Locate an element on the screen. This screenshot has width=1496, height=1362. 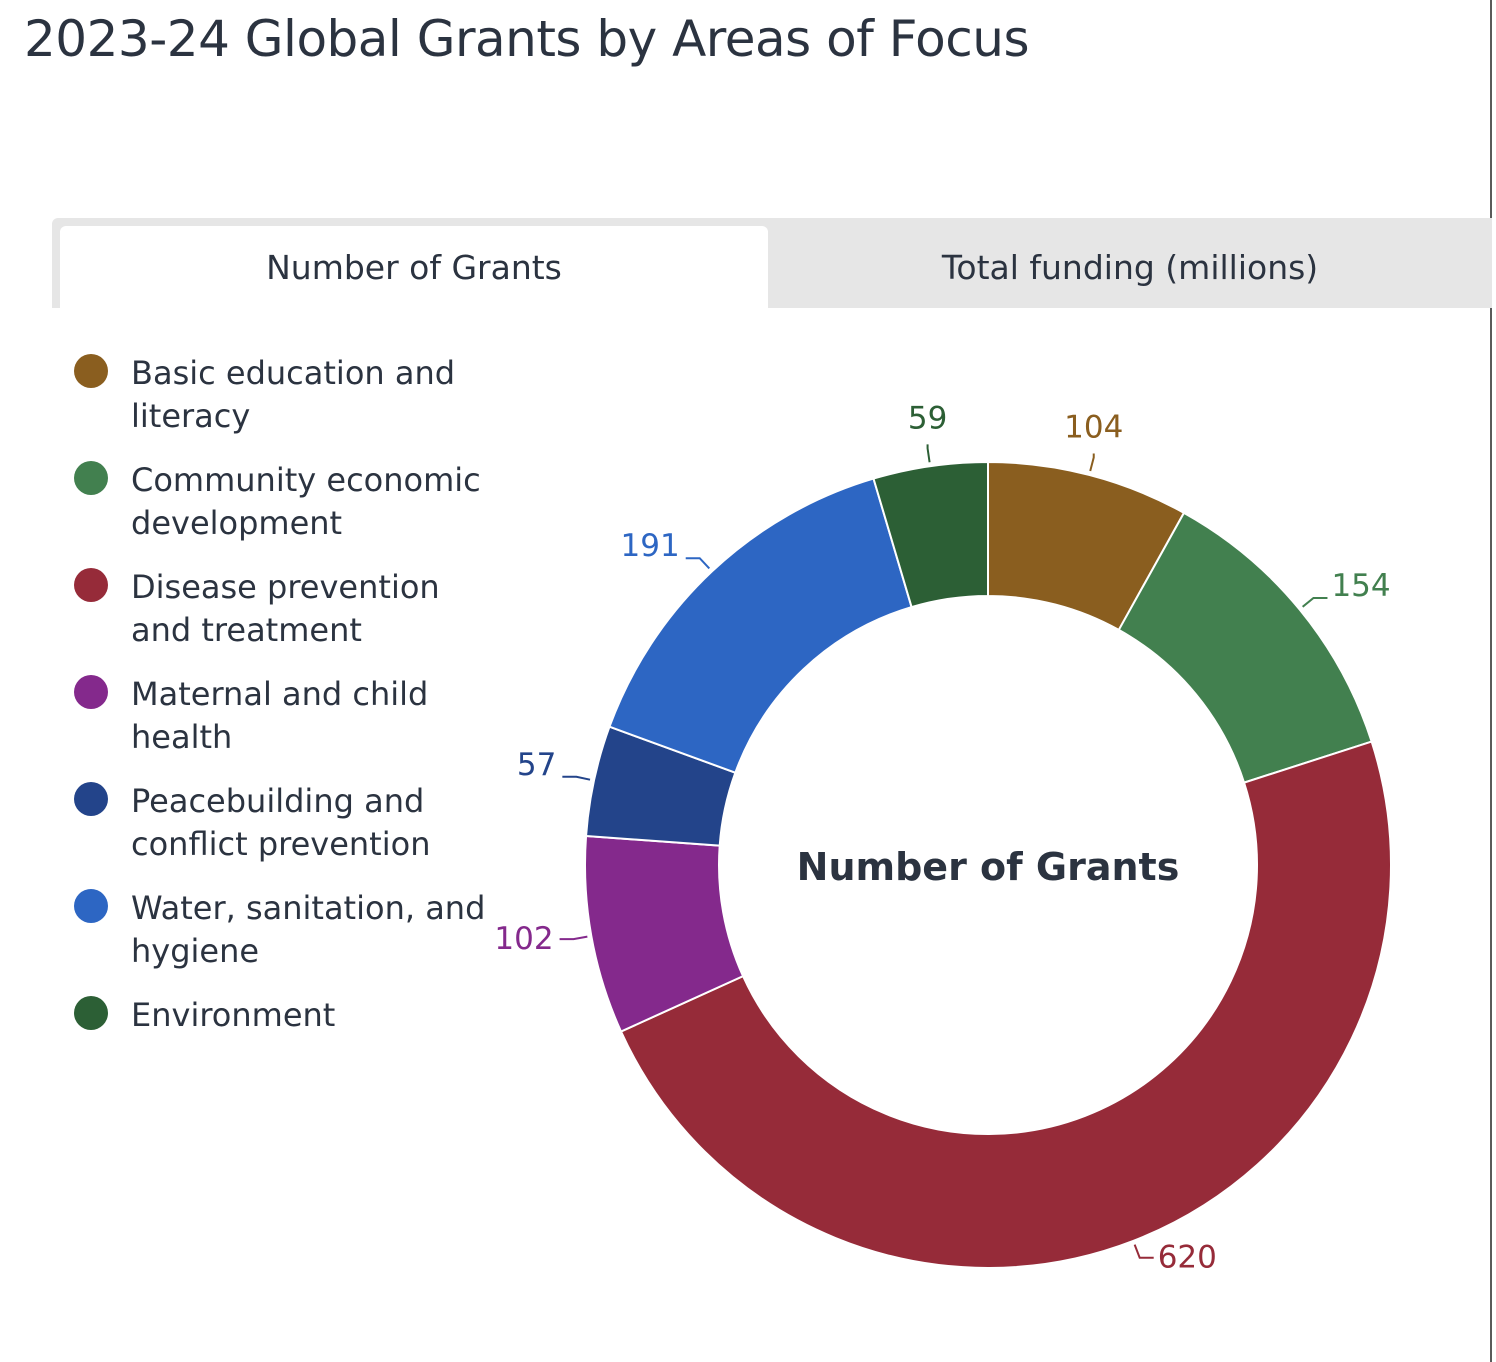
legend-label: Basic education and literacy is located at coordinates (293, 394).